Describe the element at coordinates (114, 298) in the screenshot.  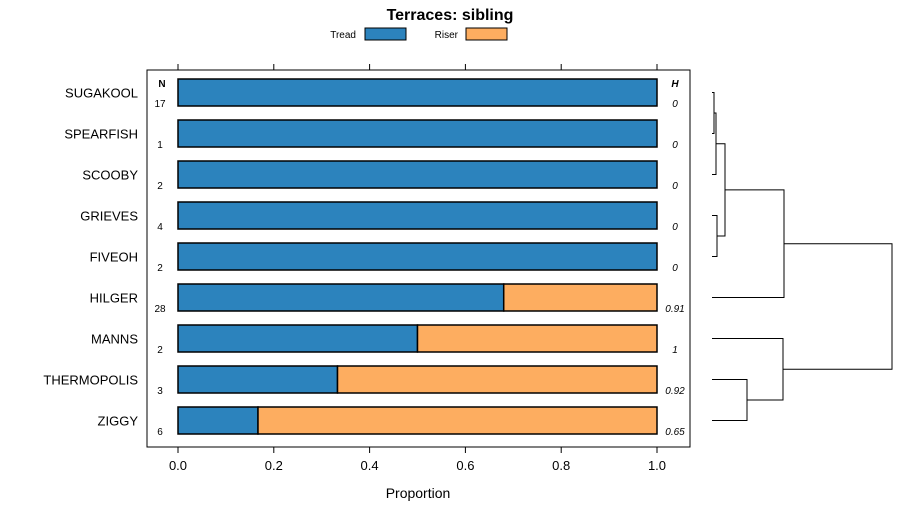
I see `category-label: HILGER` at that location.